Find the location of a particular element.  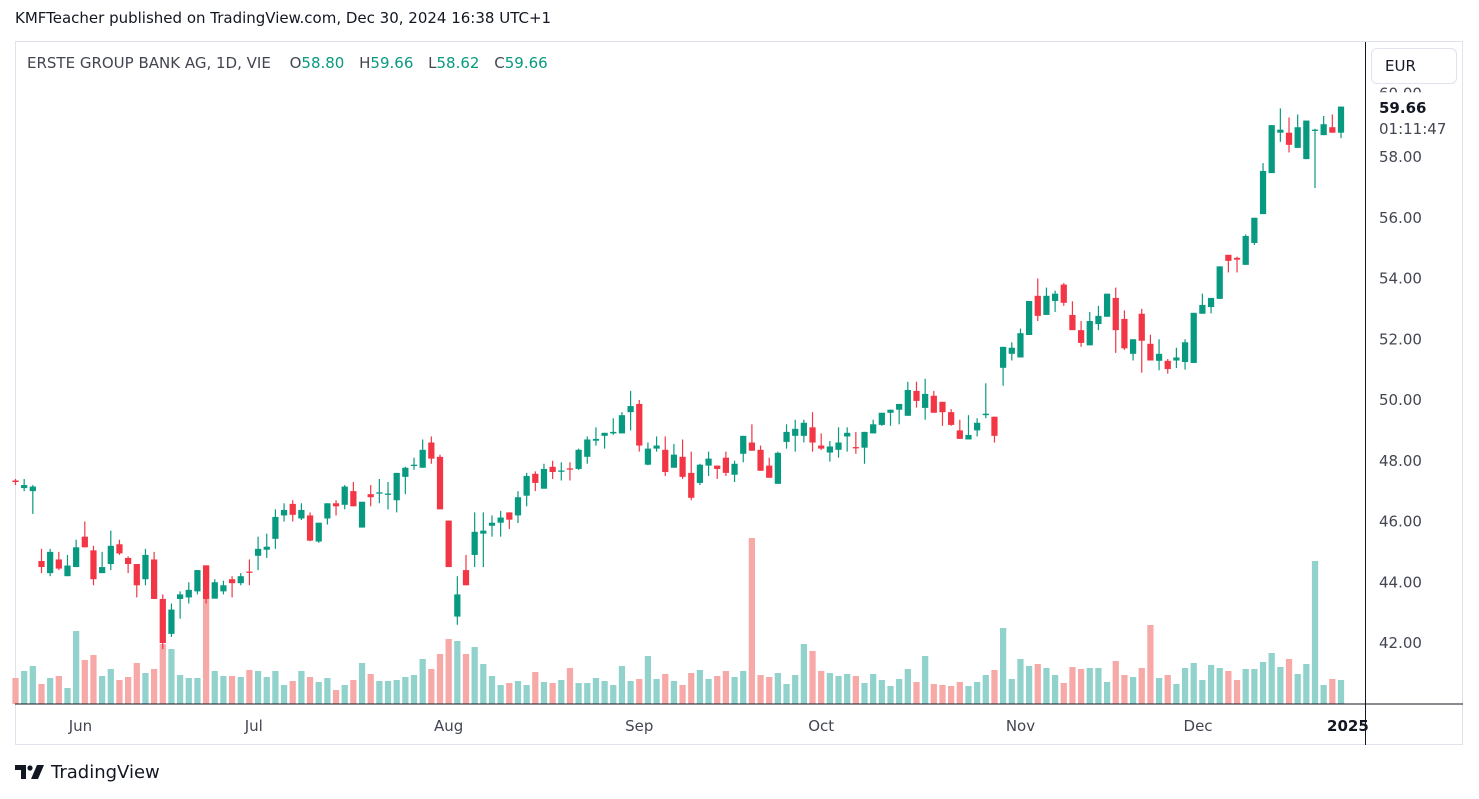

time-tick-label: Dec is located at coordinates (1198, 726).